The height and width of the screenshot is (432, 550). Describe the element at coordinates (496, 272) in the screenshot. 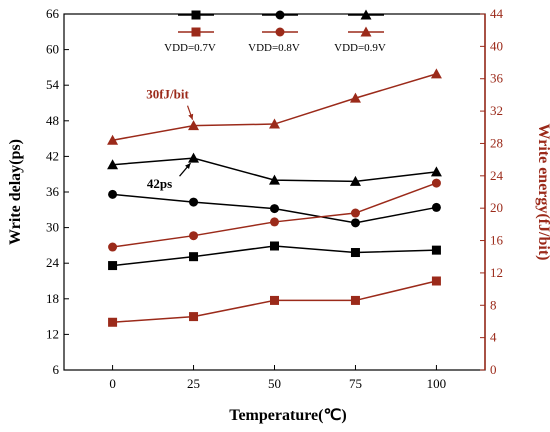

I see `right-tick-label: 12` at that location.